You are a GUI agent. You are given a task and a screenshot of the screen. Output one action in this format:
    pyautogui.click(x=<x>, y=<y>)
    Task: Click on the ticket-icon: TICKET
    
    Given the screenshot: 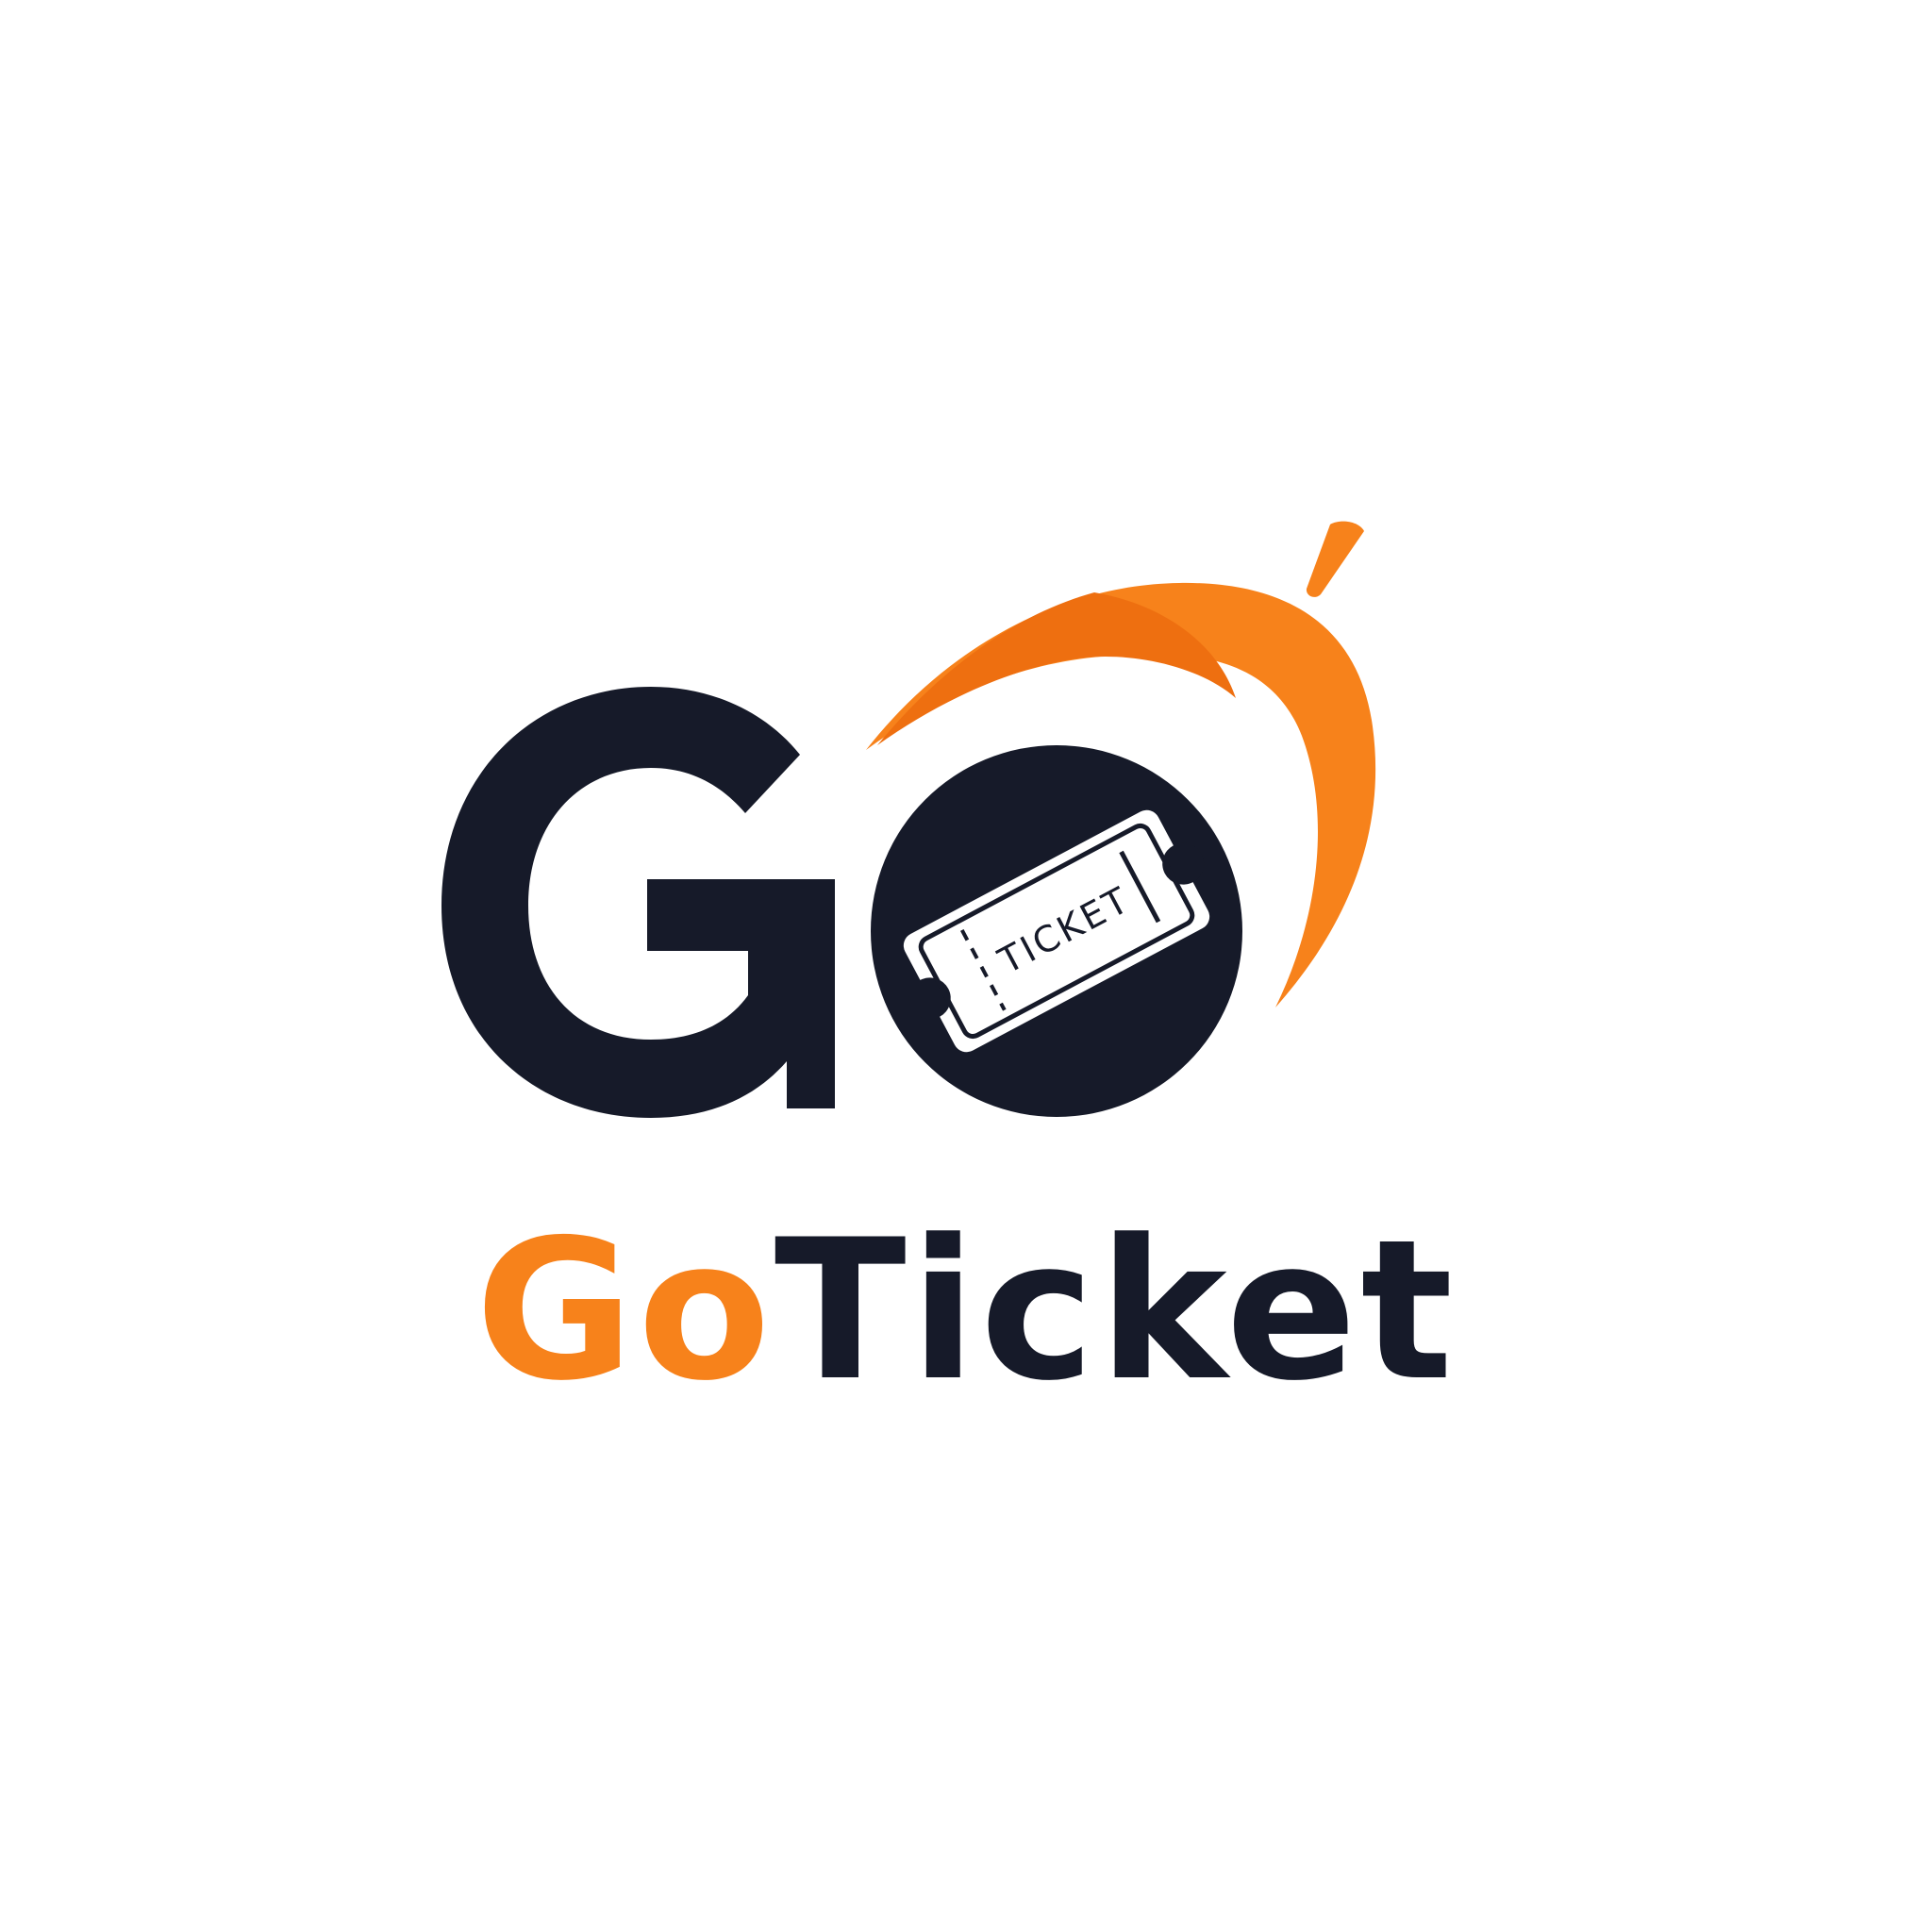 What is the action you would take?
    pyautogui.click(x=1057, y=931)
    